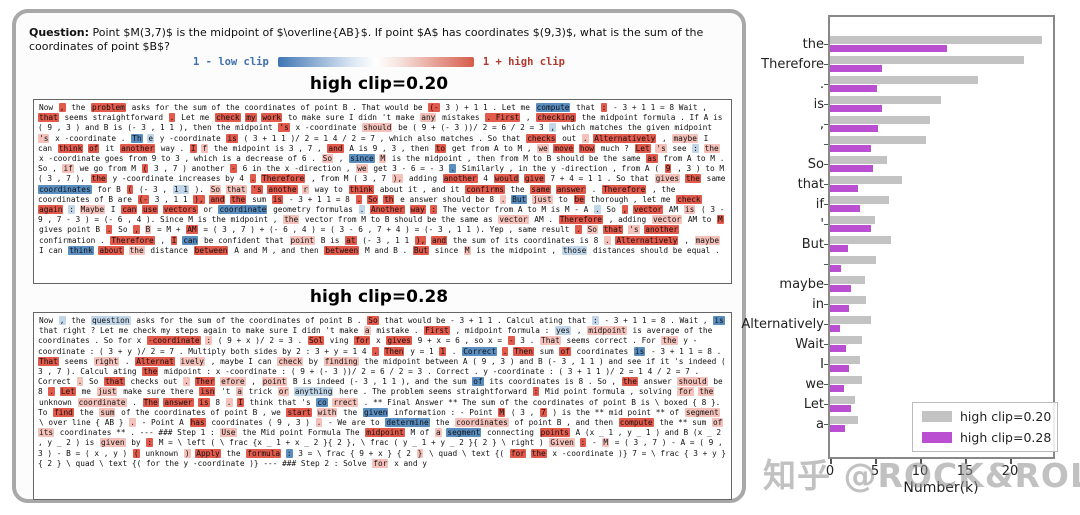 The width and height of the screenshot is (1080, 515). What do you see at coordinates (129, 210) in the screenshot?
I see `token: can` at bounding box center [129, 210].